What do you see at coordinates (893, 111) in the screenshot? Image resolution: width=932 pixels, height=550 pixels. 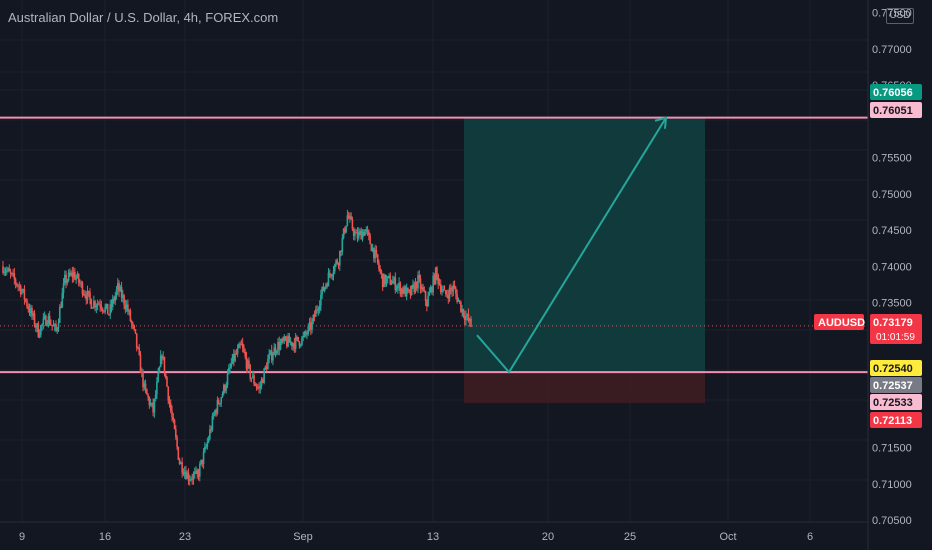 I see `price-label-text: 0.76051` at bounding box center [893, 111].